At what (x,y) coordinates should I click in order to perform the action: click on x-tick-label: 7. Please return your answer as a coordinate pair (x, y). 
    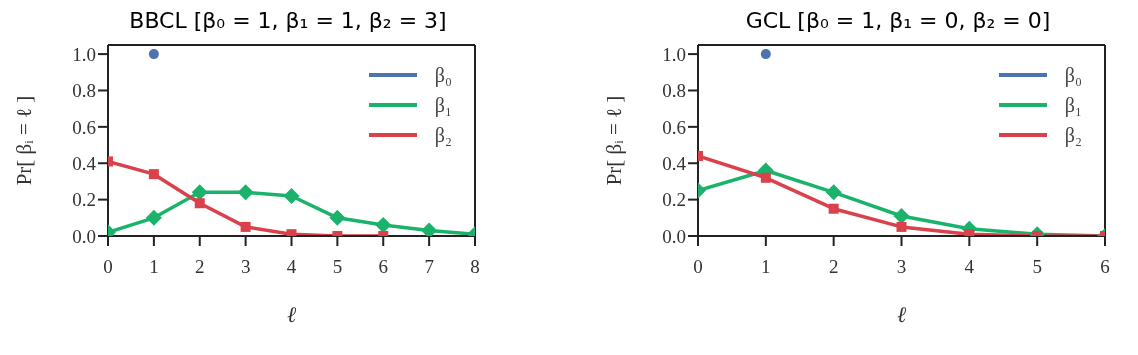
    Looking at the image, I should click on (429, 267).